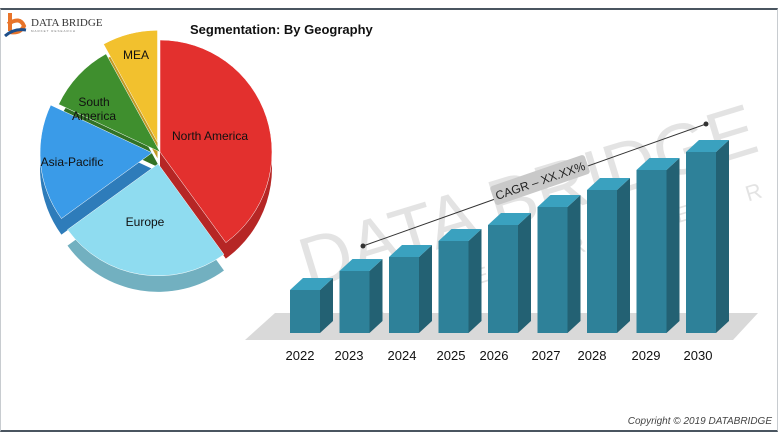 This screenshot has height=440, width=780. I want to click on pie-slice-europe, so click(146, 220).